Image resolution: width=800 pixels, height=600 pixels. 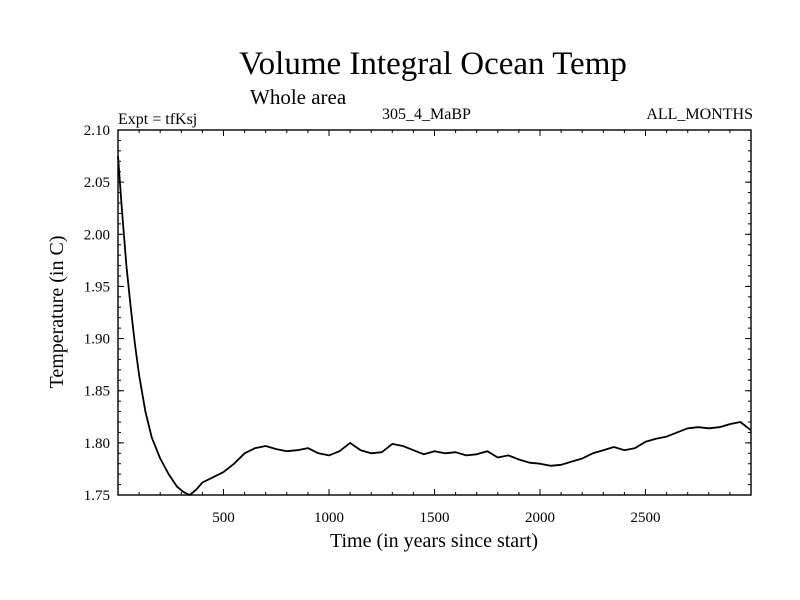 I want to click on x-tick-label: 1500, so click(x=435, y=518).